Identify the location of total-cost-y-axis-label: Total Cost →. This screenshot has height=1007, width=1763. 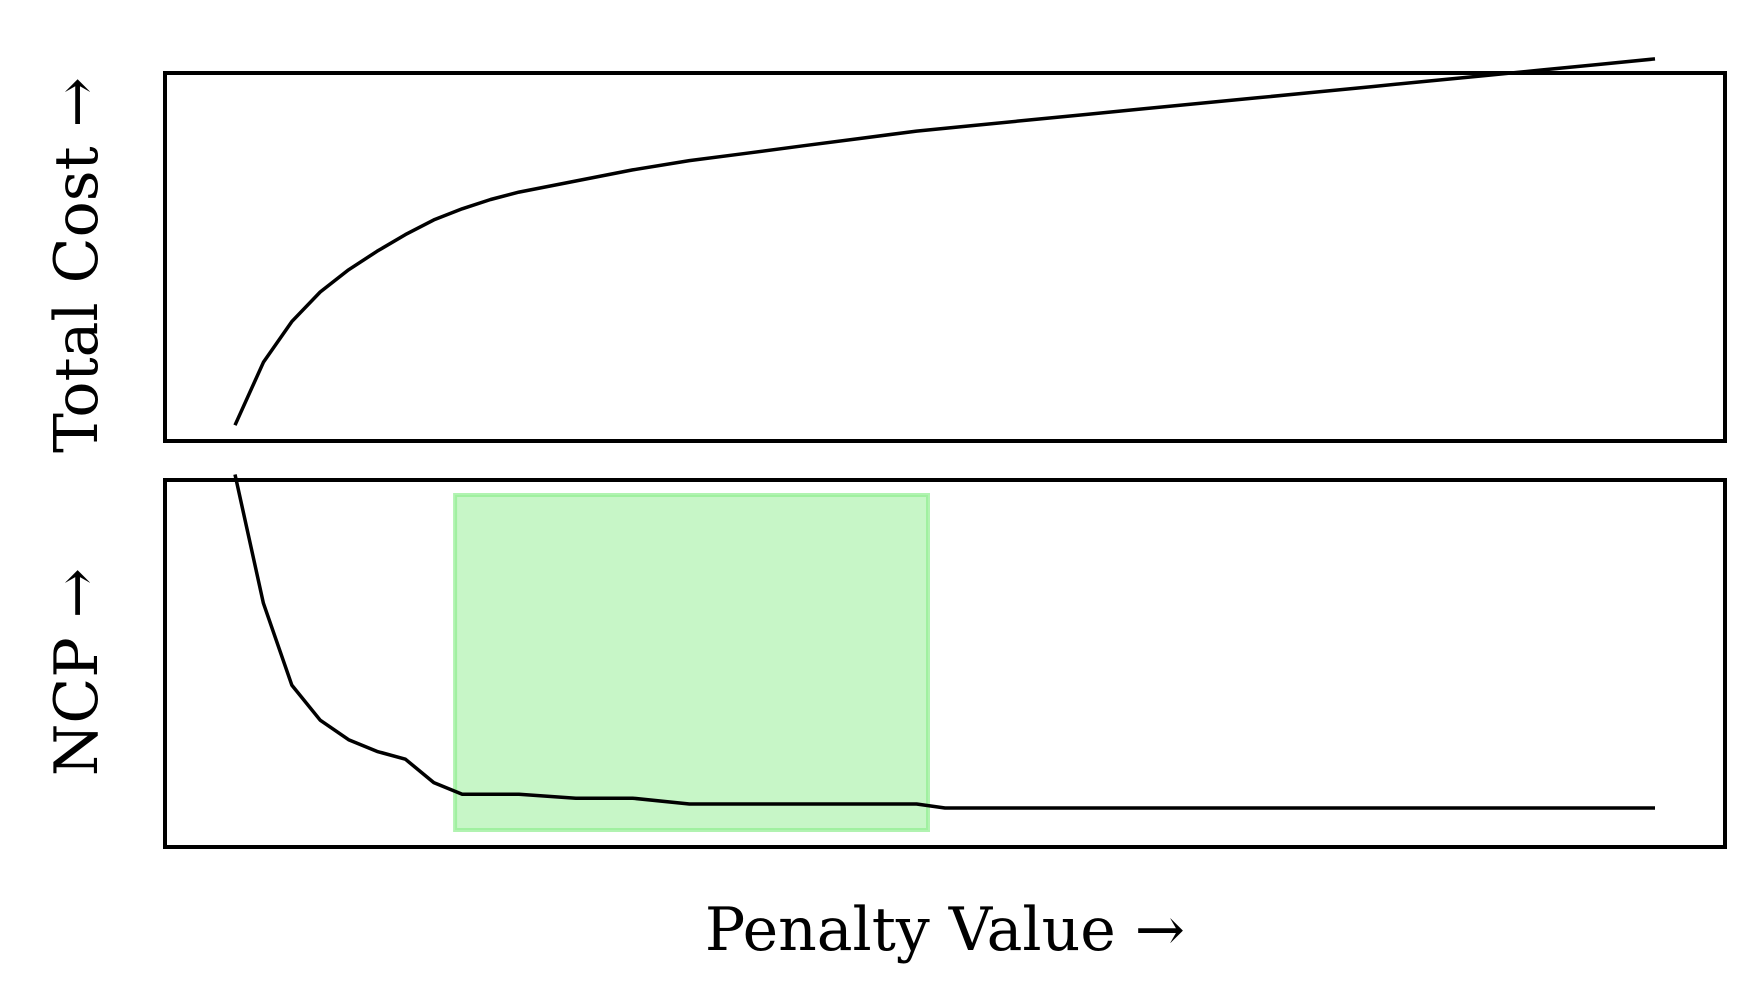
(77, 265).